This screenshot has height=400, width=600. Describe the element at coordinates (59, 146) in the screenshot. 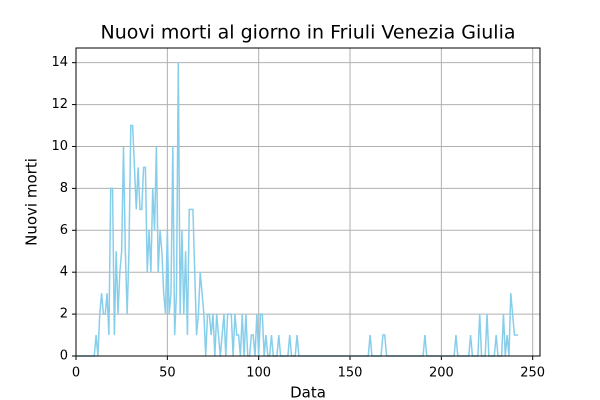

I see `y-tick-label: 10` at that location.